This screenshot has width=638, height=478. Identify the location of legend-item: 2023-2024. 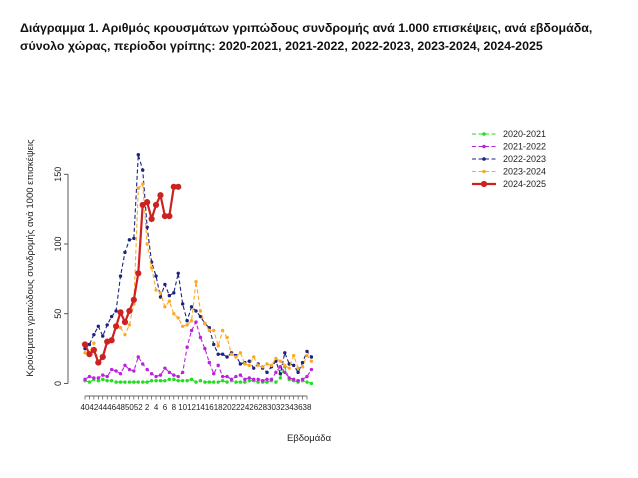
(509, 172).